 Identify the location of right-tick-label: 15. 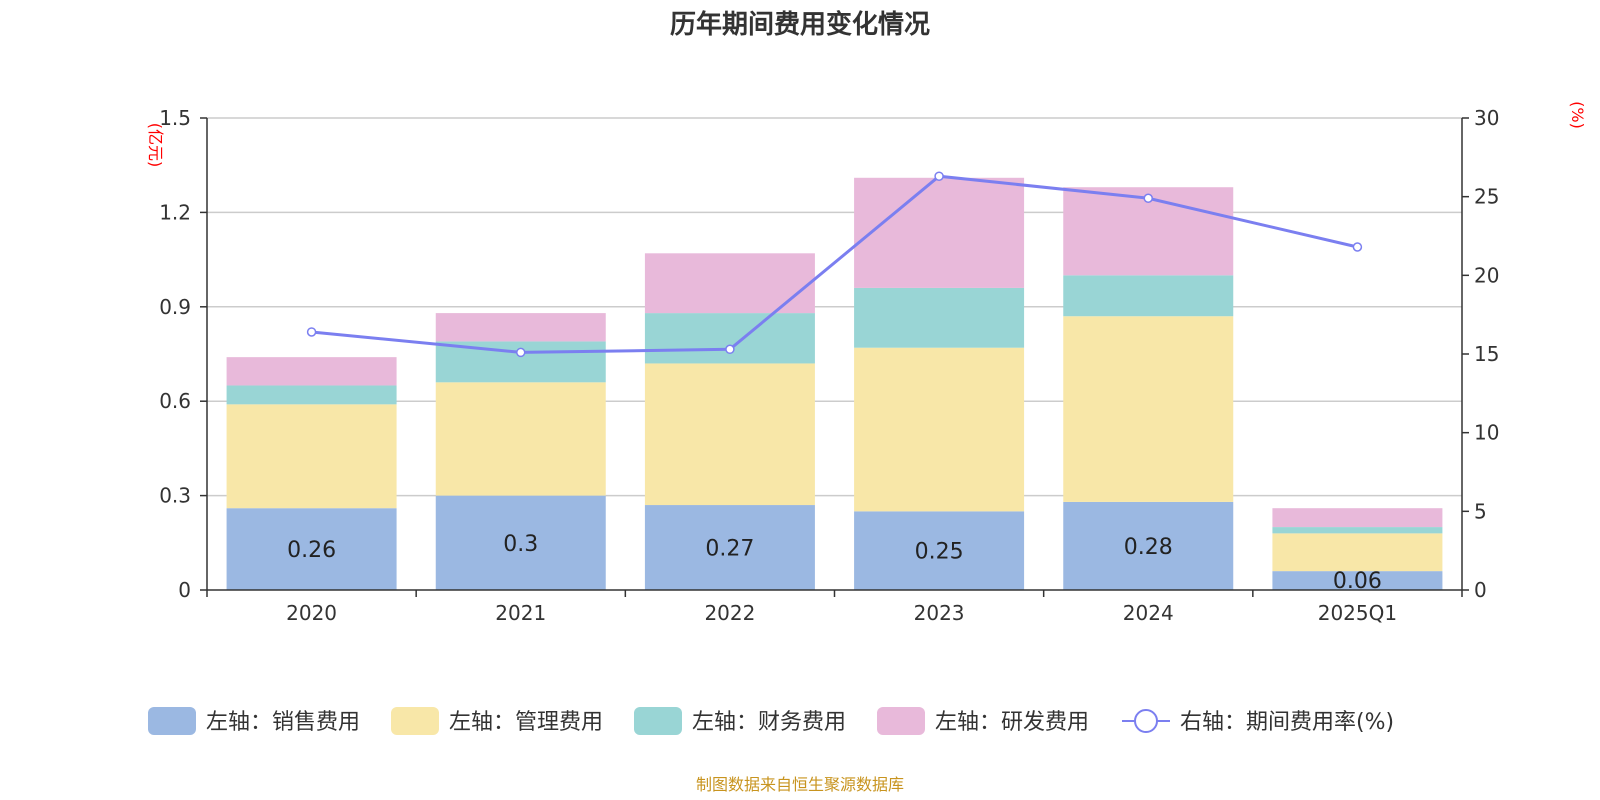
(1486, 354).